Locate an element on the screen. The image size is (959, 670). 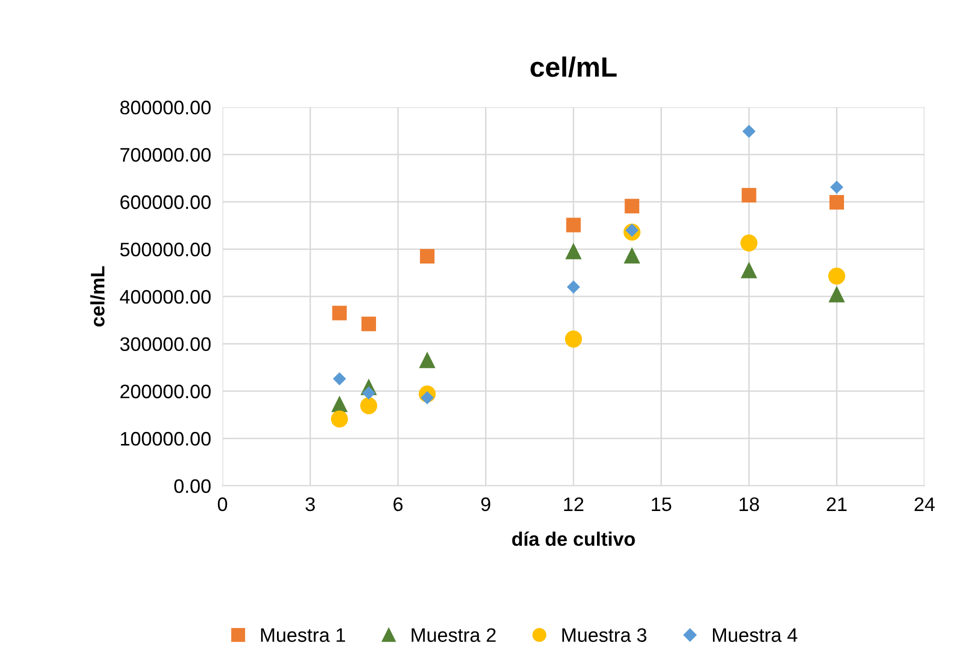
x-tick-label: 6 is located at coordinates (398, 504).